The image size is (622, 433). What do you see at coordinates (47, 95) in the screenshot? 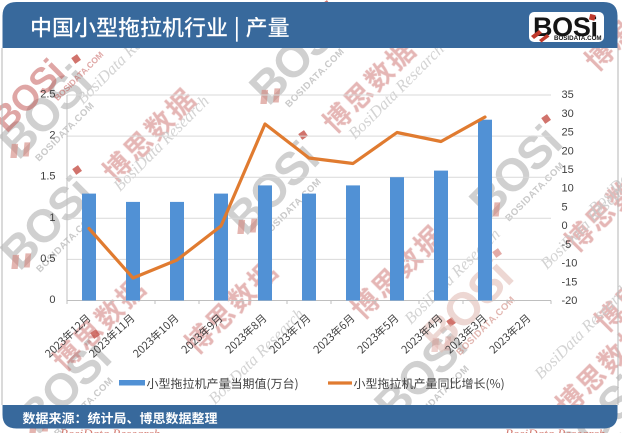
I see `svg-text: 2.5` at bounding box center [47, 95].